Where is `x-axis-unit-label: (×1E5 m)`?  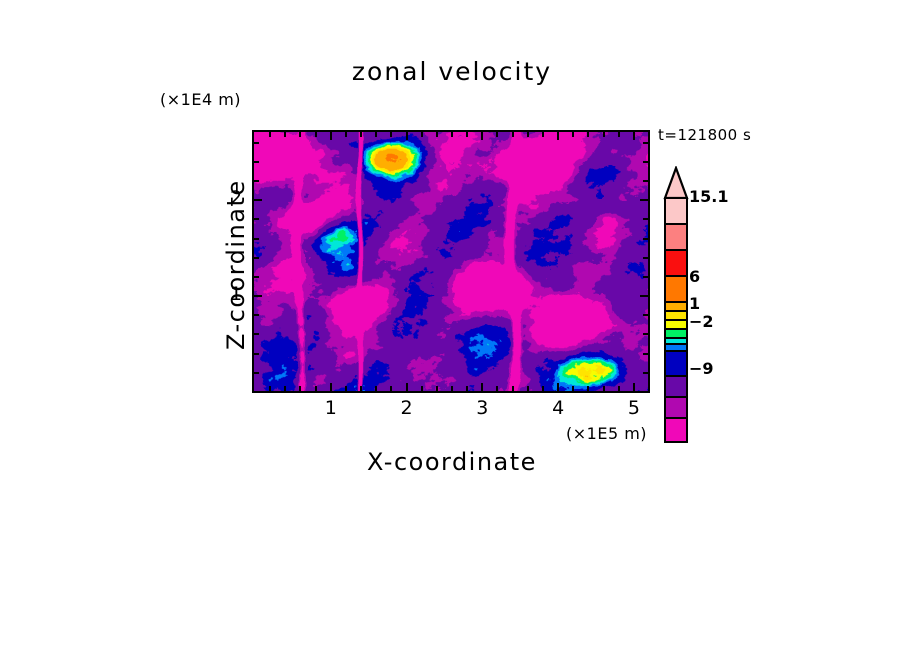
x-axis-unit-label: (×1E5 m) is located at coordinates (607, 433).